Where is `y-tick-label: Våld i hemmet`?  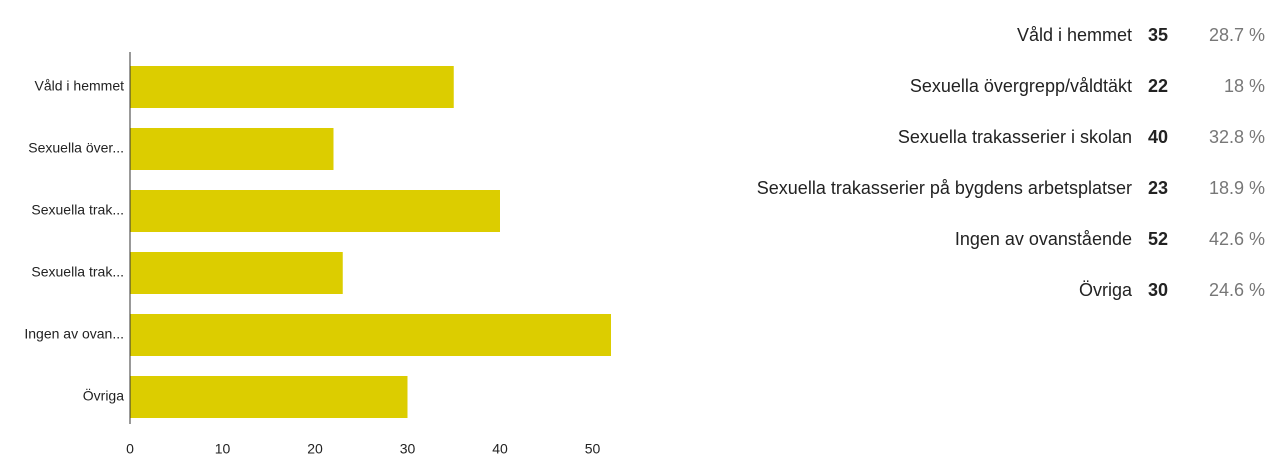
y-tick-label: Våld i hemmet is located at coordinates (80, 86).